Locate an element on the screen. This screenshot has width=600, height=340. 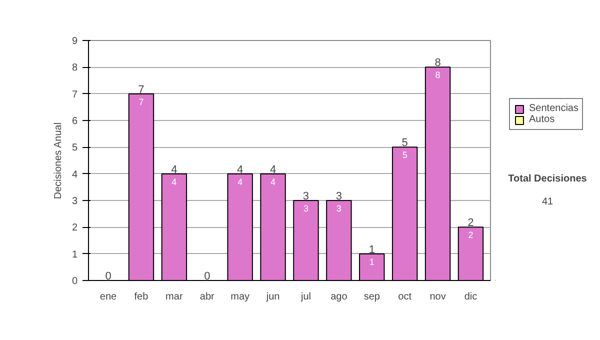
y-tick-label: 1 is located at coordinates (75, 254).